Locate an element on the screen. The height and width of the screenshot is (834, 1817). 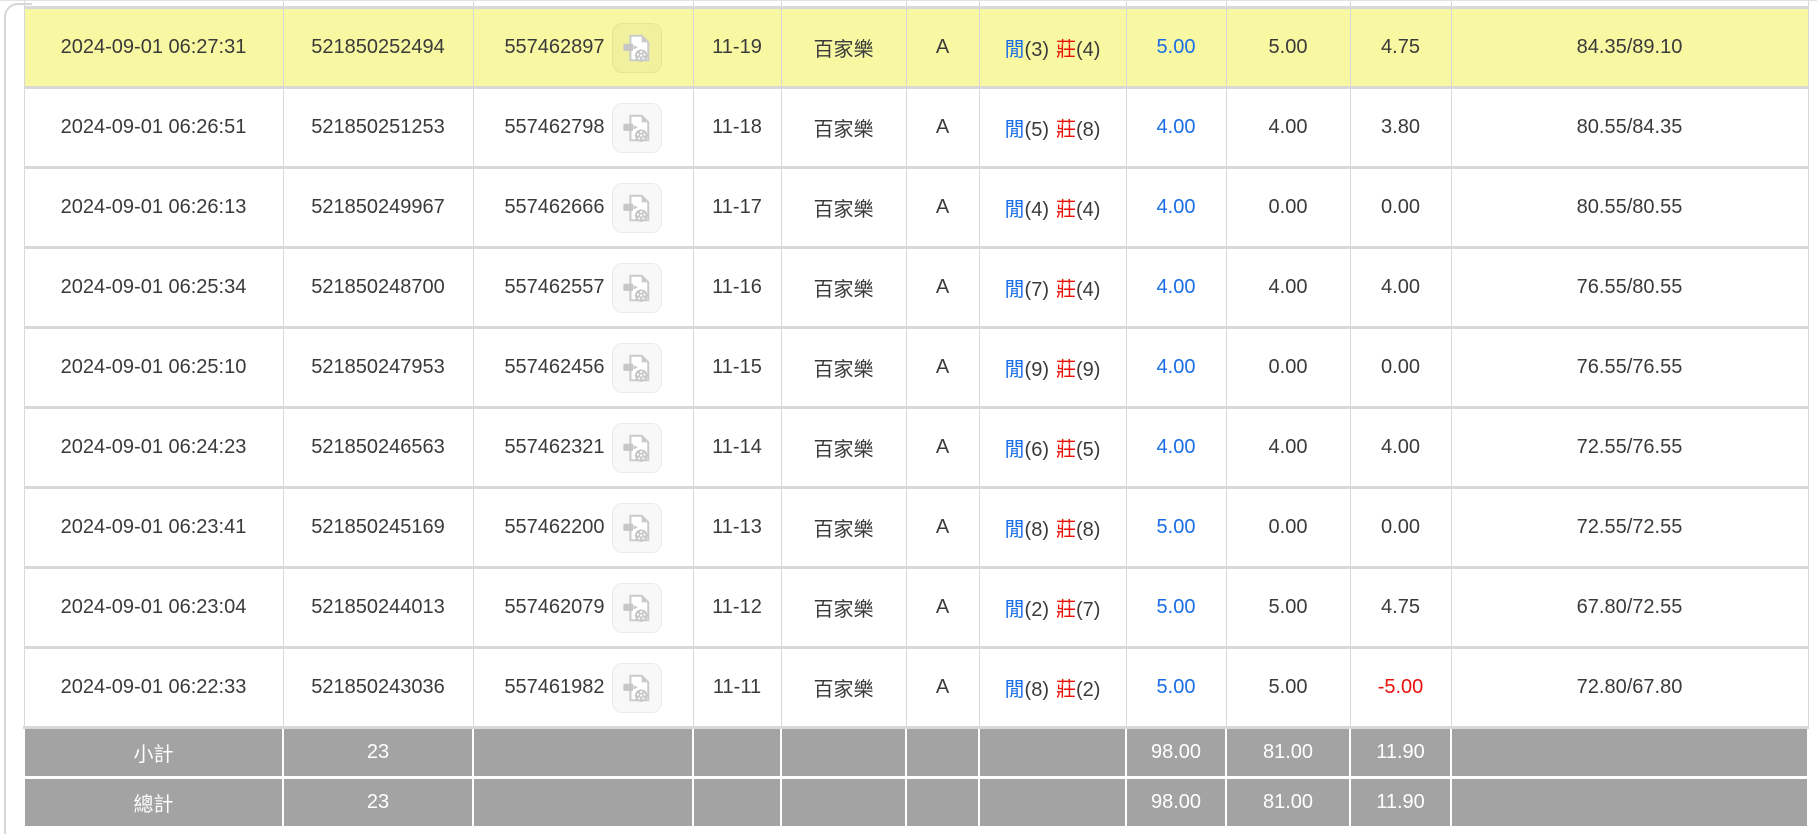
game-result: 閒(4) 莊(4) is located at coordinates (1052, 207).